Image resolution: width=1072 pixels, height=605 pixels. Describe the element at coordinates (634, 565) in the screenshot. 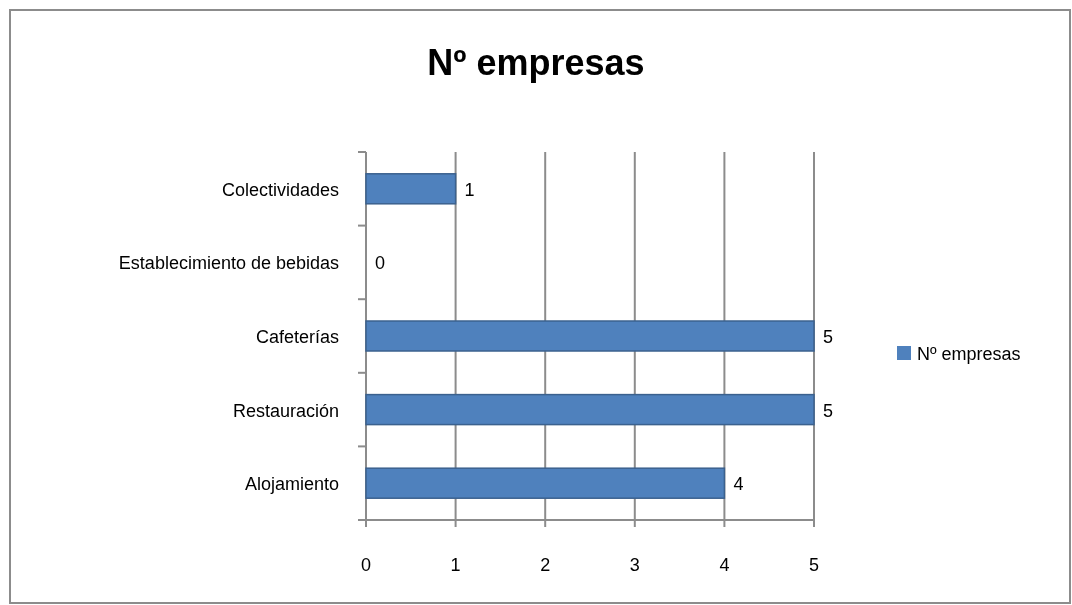

I see `x-tick-label: 3` at that location.